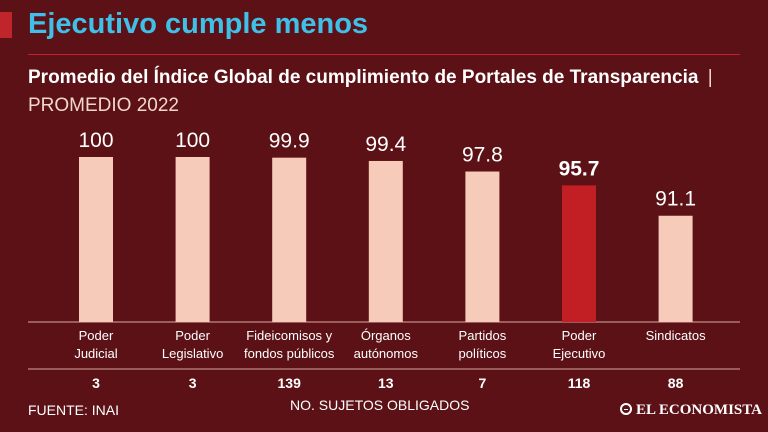 The width and height of the screenshot is (768, 432). What do you see at coordinates (483, 335) in the screenshot?
I see `category-label: Partidos` at bounding box center [483, 335].